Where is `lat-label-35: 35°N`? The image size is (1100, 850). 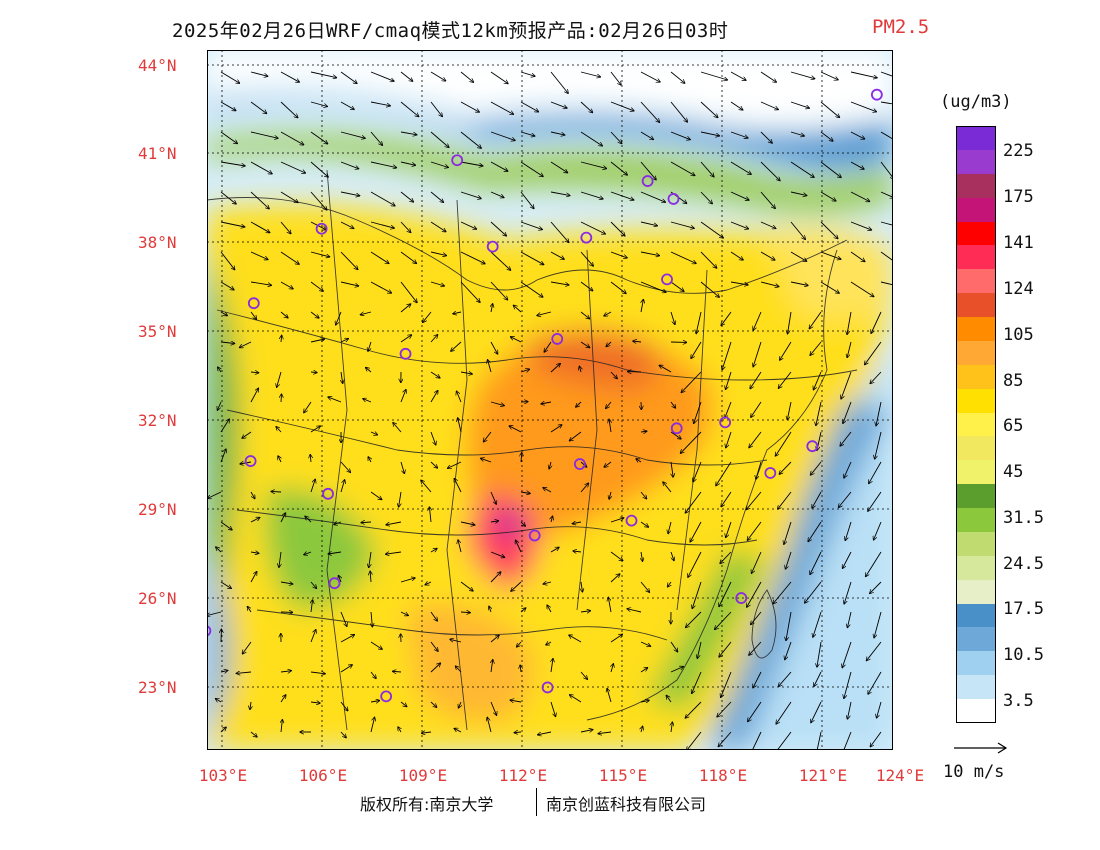 lat-label-35: 35°N is located at coordinates (157, 331).